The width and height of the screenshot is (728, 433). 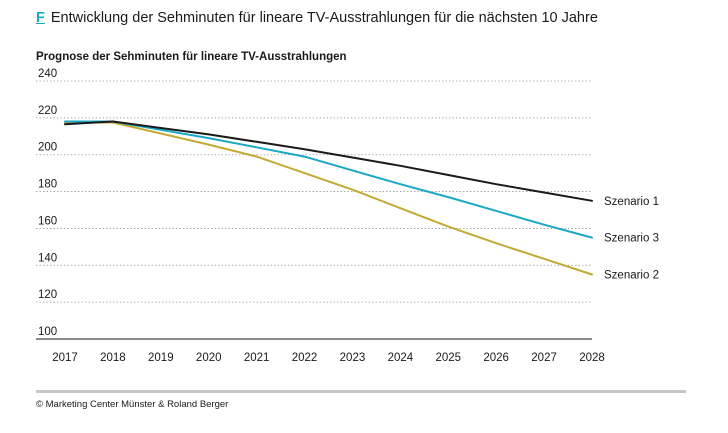 What do you see at coordinates (47, 185) in the screenshot?
I see `y-tick-label-180: 180` at bounding box center [47, 185].